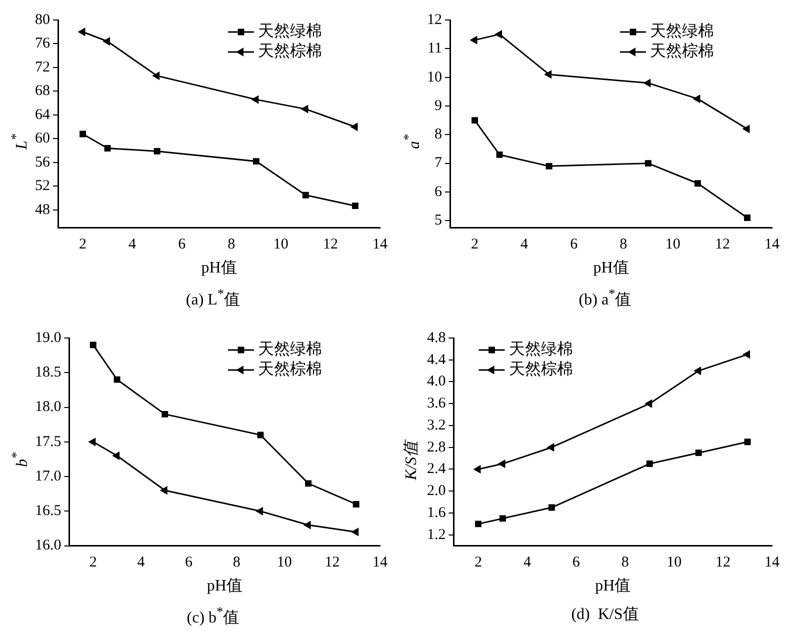 This screenshot has width=800, height=640. I want to click on y-tick-label: 12, so click(434, 20).